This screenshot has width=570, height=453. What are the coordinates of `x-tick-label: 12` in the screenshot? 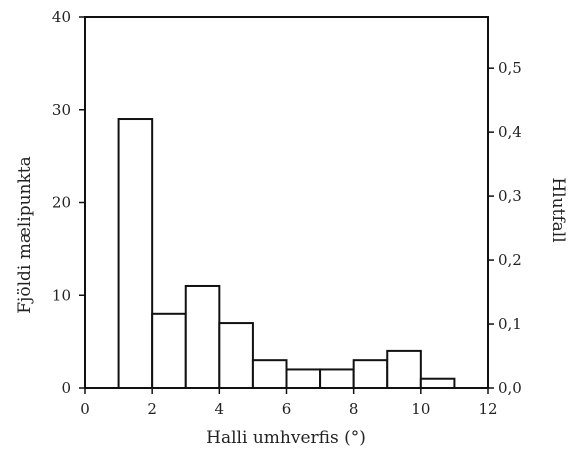 It's located at (487, 409).